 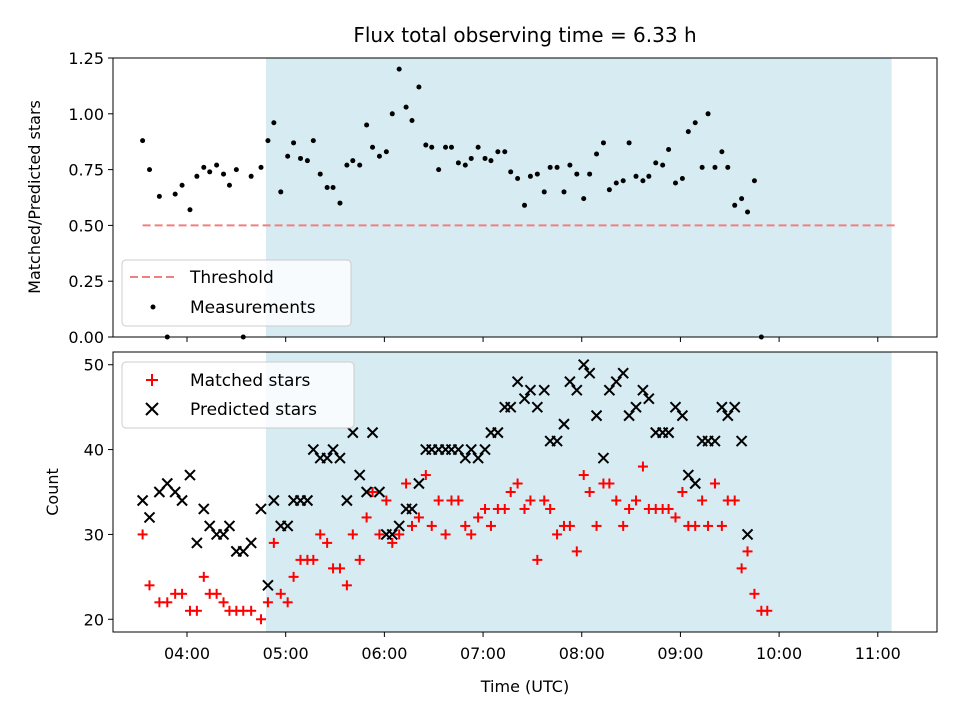 I want to click on bottom-x-tick-label: 04:00, so click(x=187, y=653).